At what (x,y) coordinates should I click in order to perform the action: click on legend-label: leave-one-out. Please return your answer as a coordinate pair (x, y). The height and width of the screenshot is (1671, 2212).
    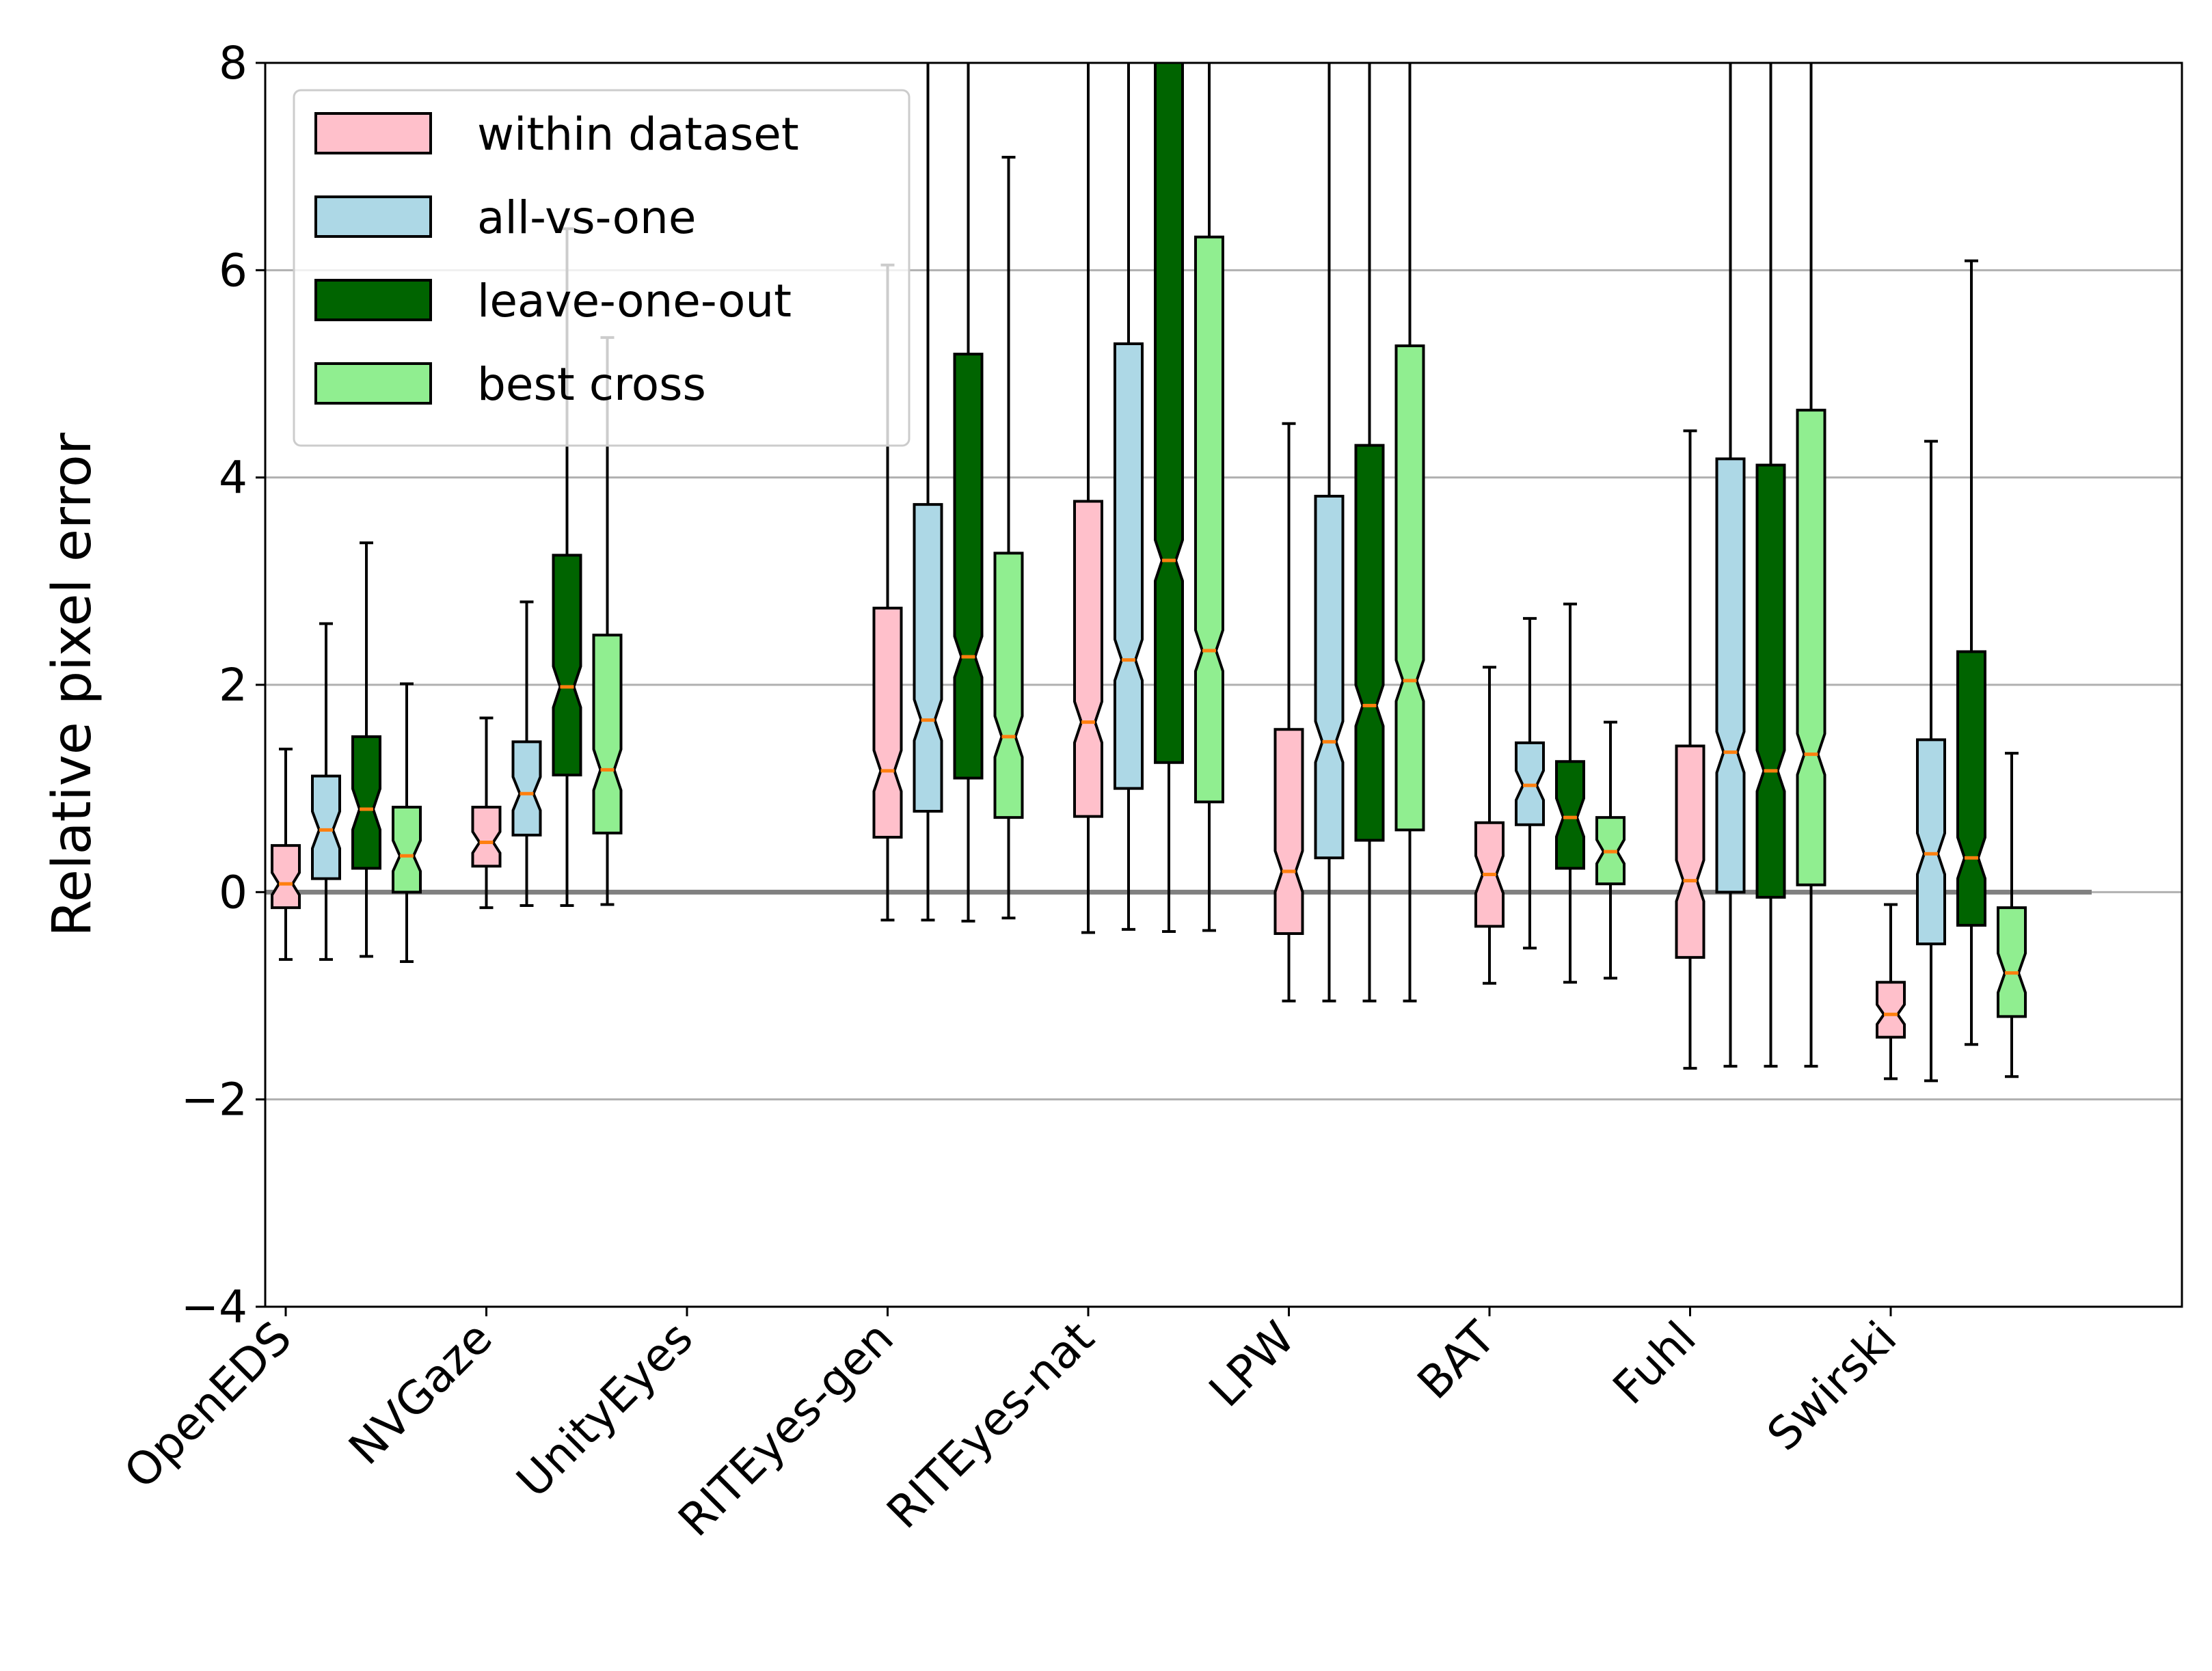
    Looking at the image, I should click on (634, 301).